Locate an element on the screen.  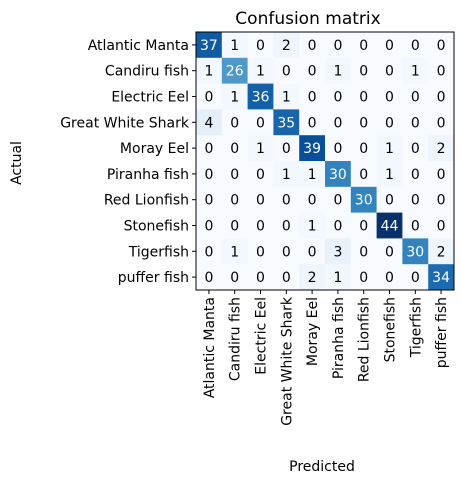
y-tick-label: puffer fish is located at coordinates (153, 278).